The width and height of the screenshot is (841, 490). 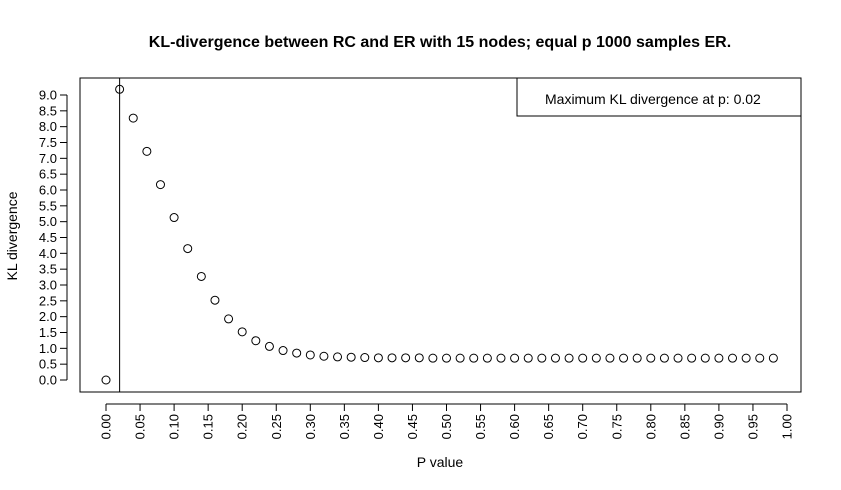 What do you see at coordinates (48, 253) in the screenshot?
I see `y-tick-label: 4.0` at bounding box center [48, 253].